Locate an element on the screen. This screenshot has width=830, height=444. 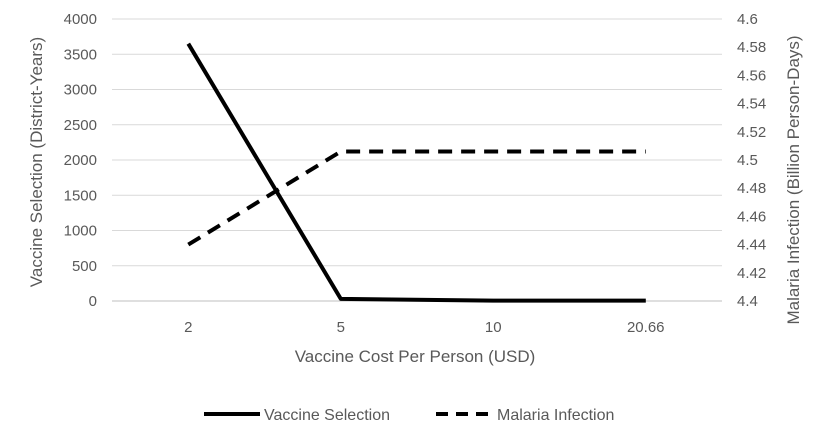
x-tick-label: 5 is located at coordinates (341, 327).